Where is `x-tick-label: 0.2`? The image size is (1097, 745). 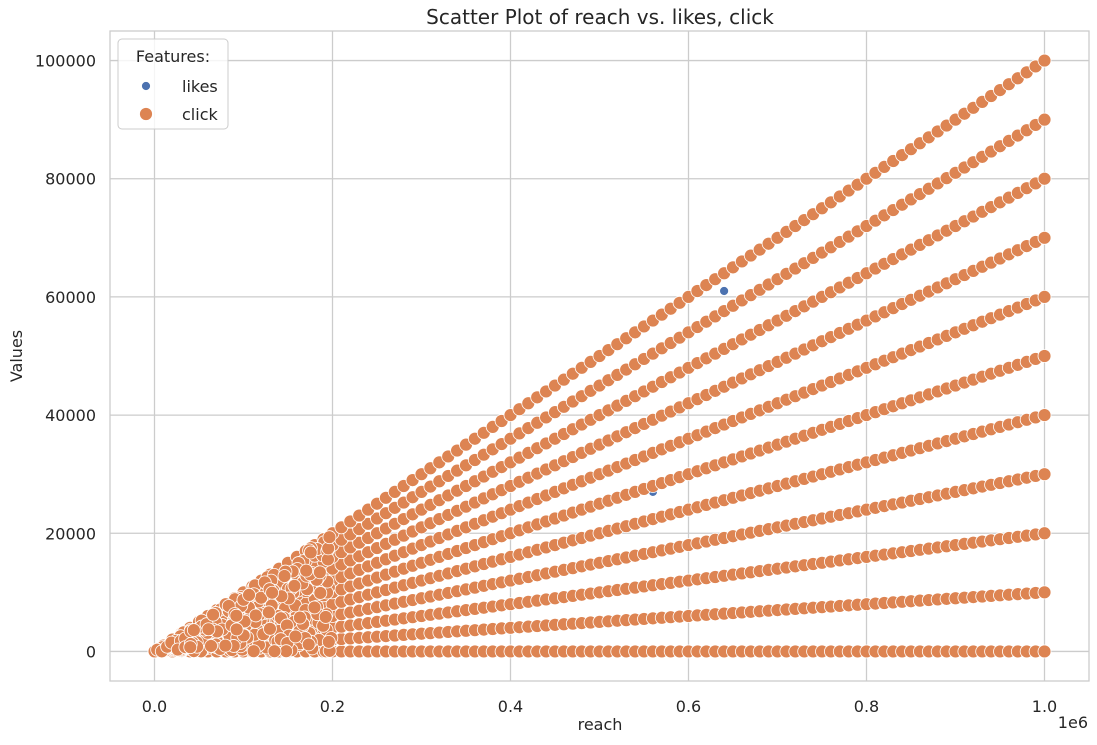 x-tick-label: 0.2 is located at coordinates (332, 706).